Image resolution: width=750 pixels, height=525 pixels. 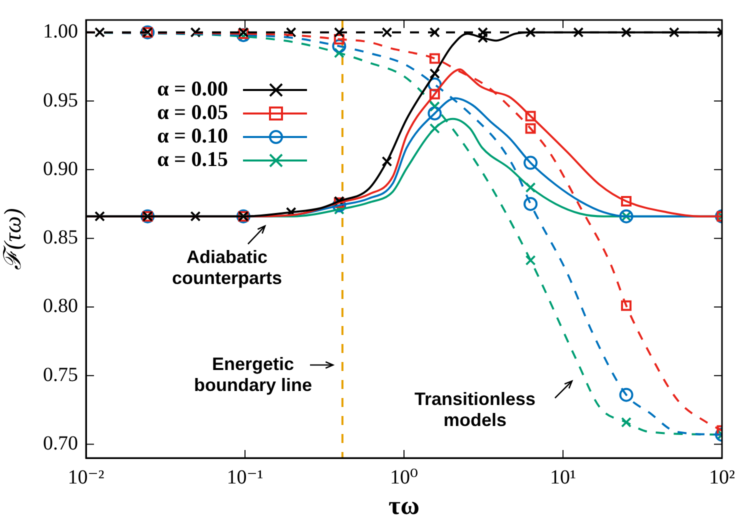 I want to click on y-tick-label: 0.75, so click(x=60, y=375).